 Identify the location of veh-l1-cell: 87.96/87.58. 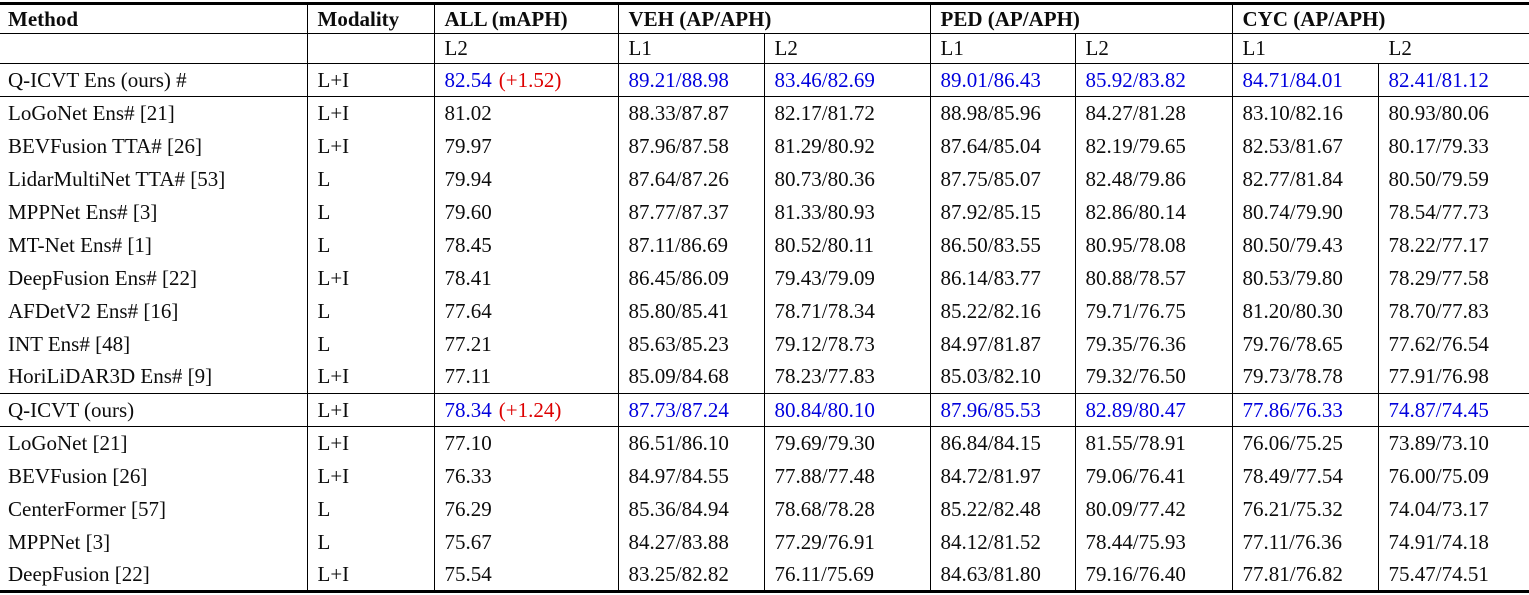
(690, 146).